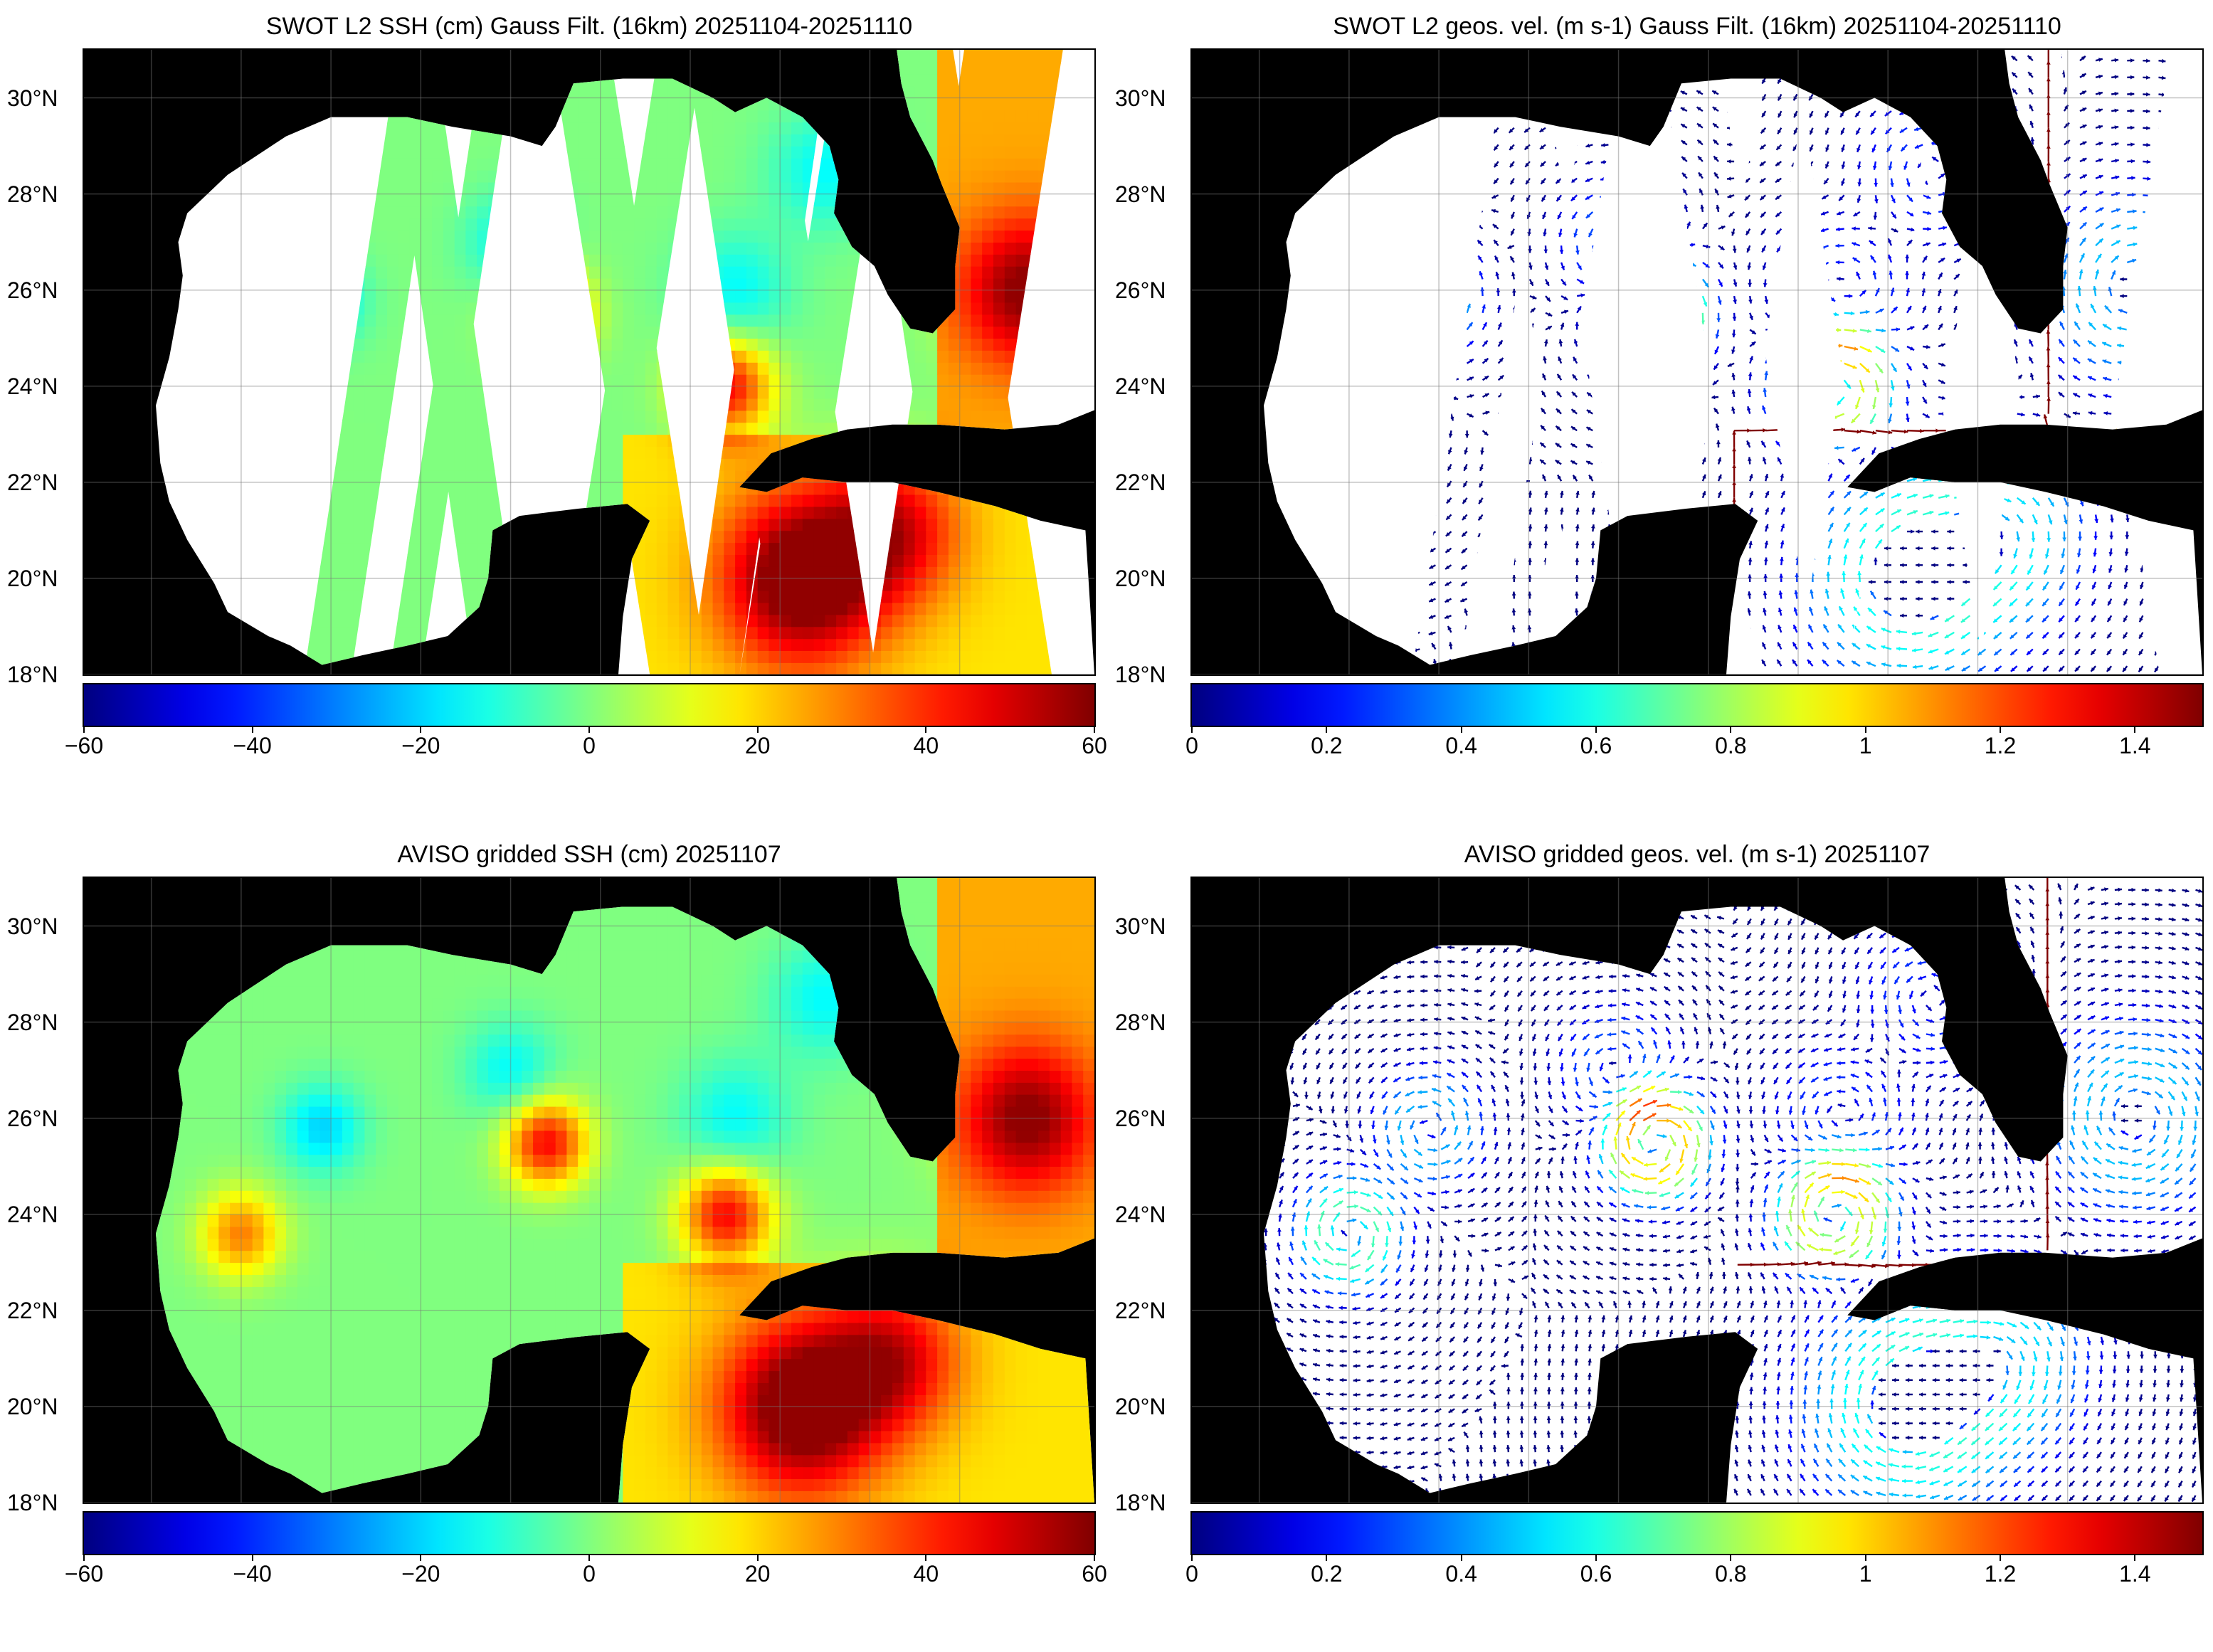 Image resolution: width=2213 pixels, height=1652 pixels. Describe the element at coordinates (589, 1533) in the screenshot. I see `colorbar-aviso-ssh` at that location.